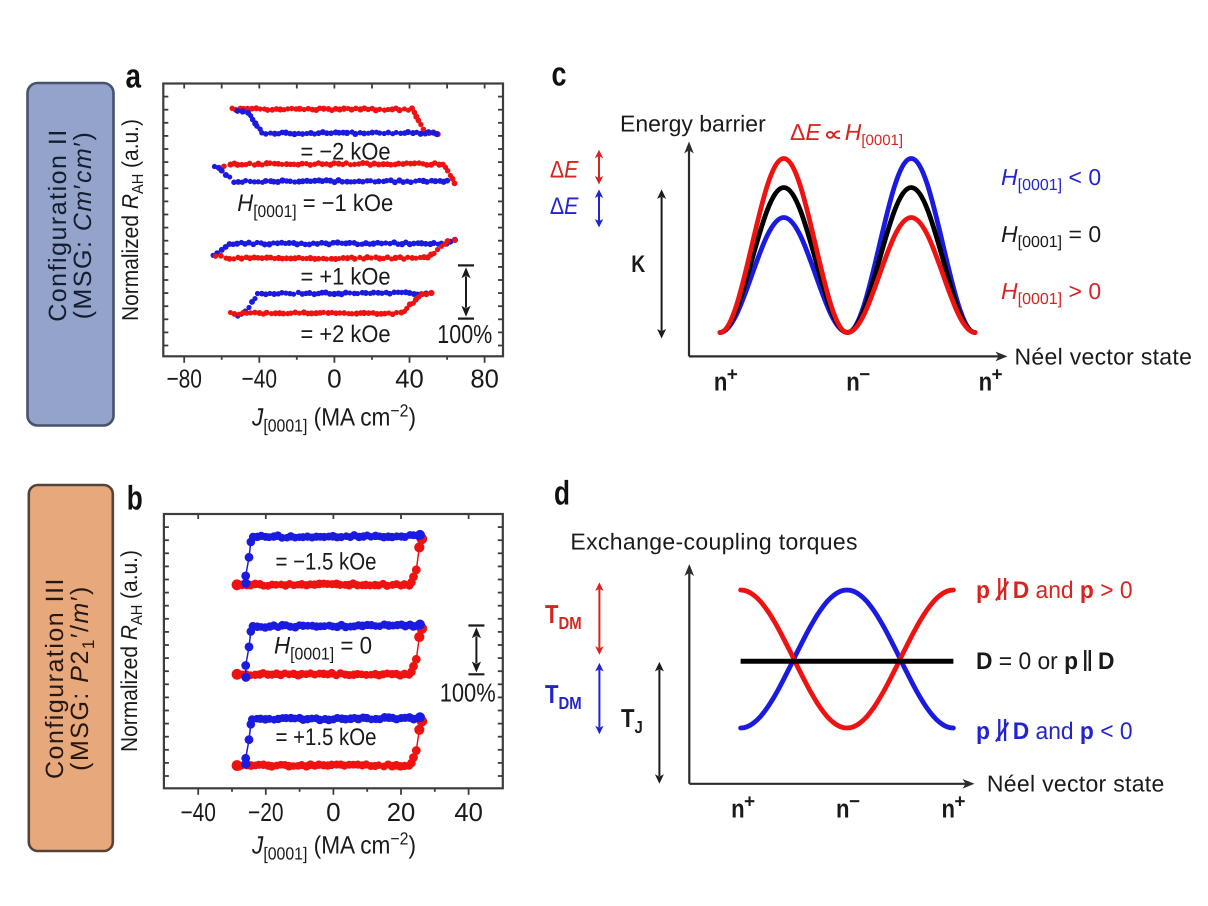  I want to click on svg-text: b, so click(135, 499).